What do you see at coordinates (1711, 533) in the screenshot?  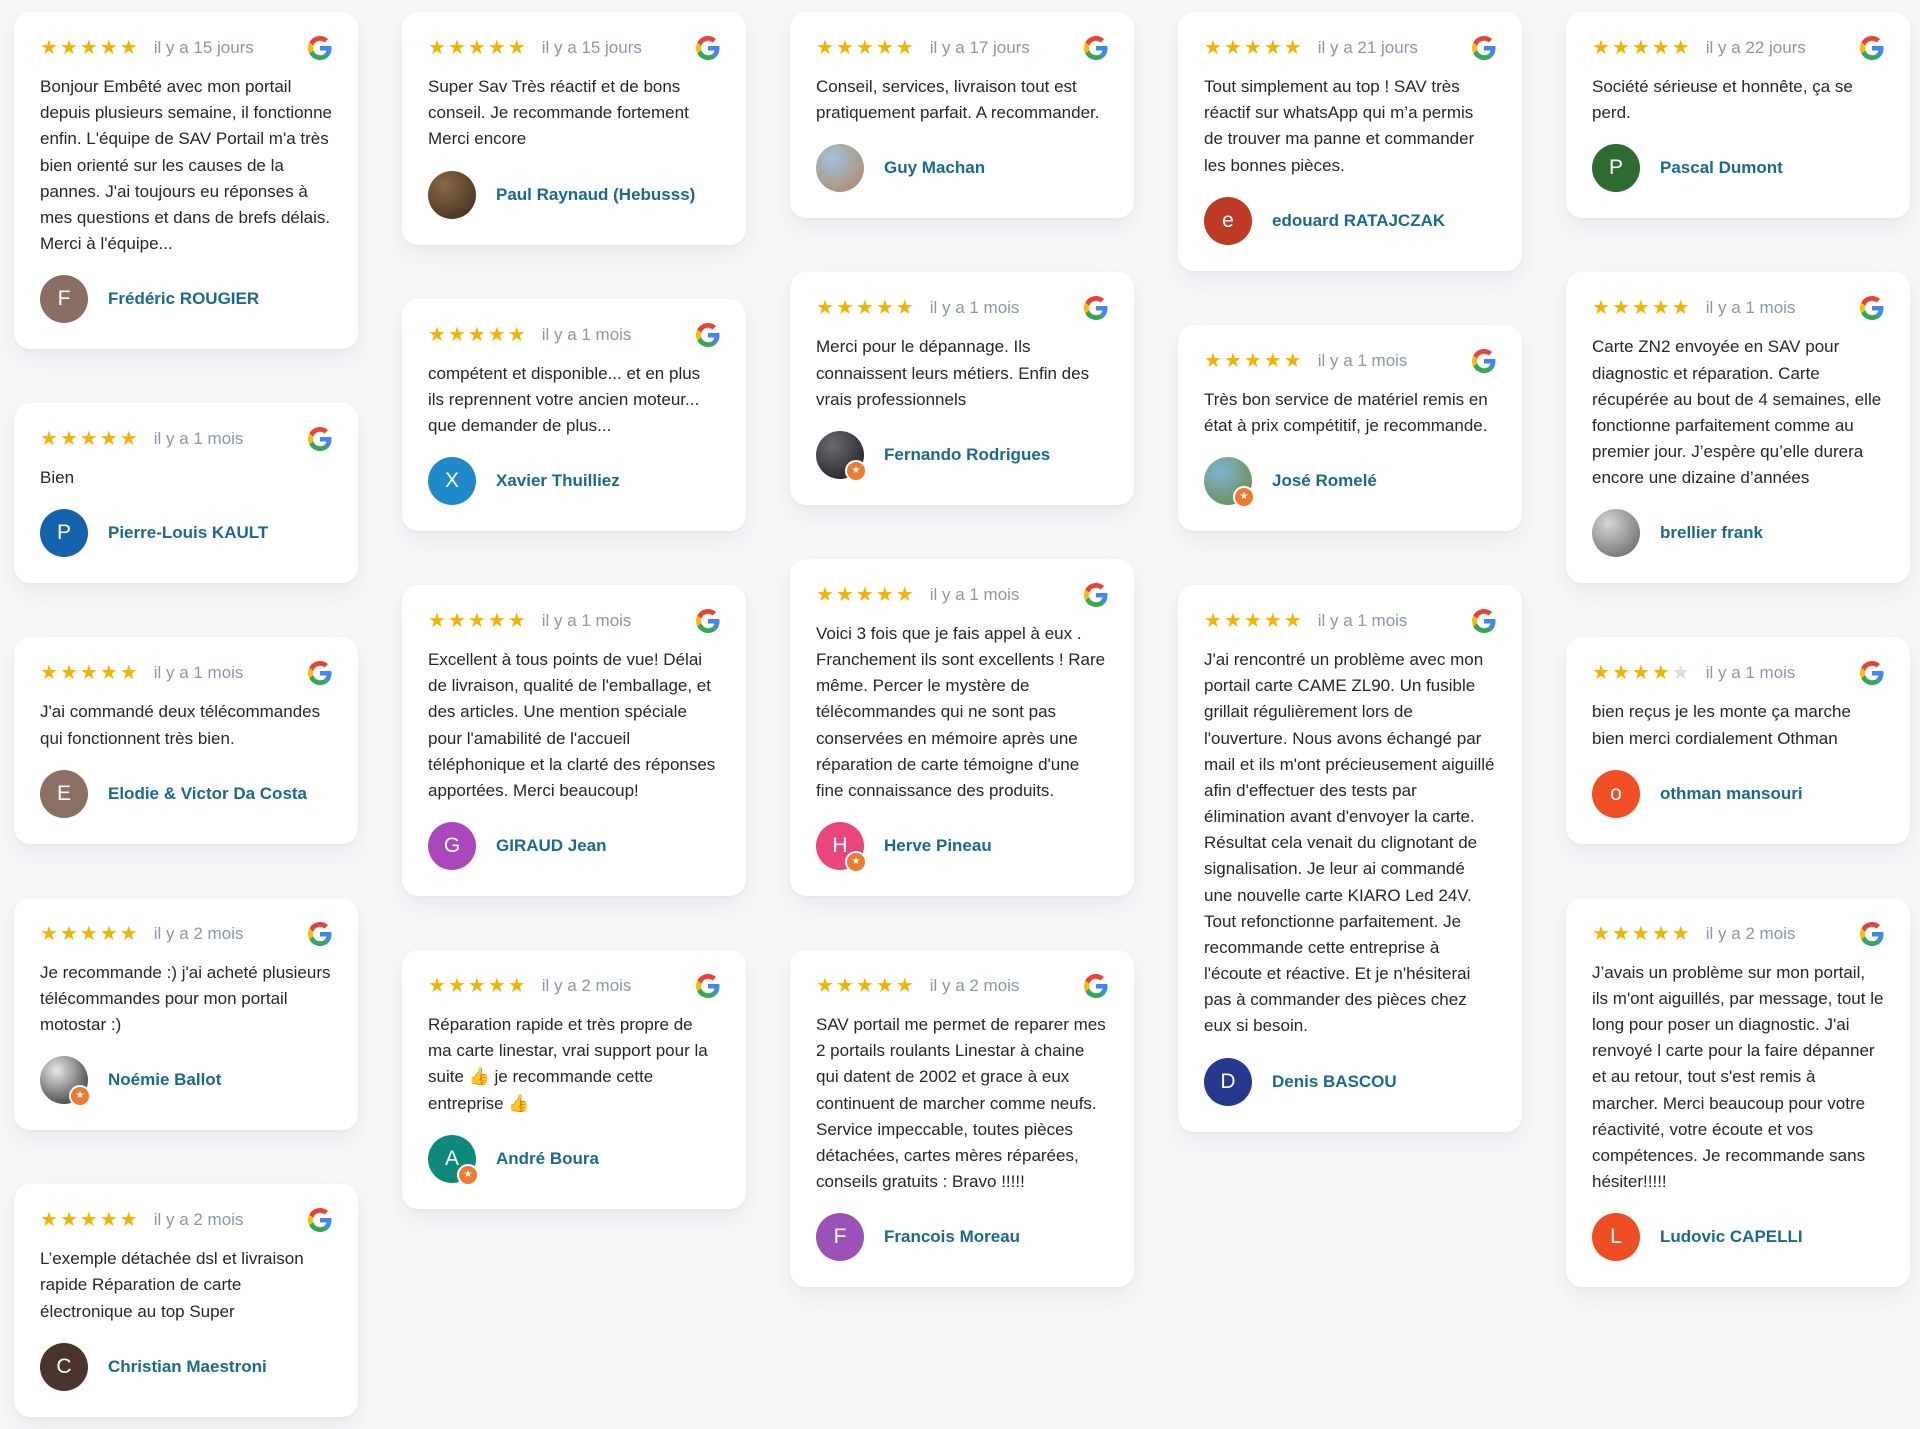 I see `reviewer-name: brellier frank` at bounding box center [1711, 533].